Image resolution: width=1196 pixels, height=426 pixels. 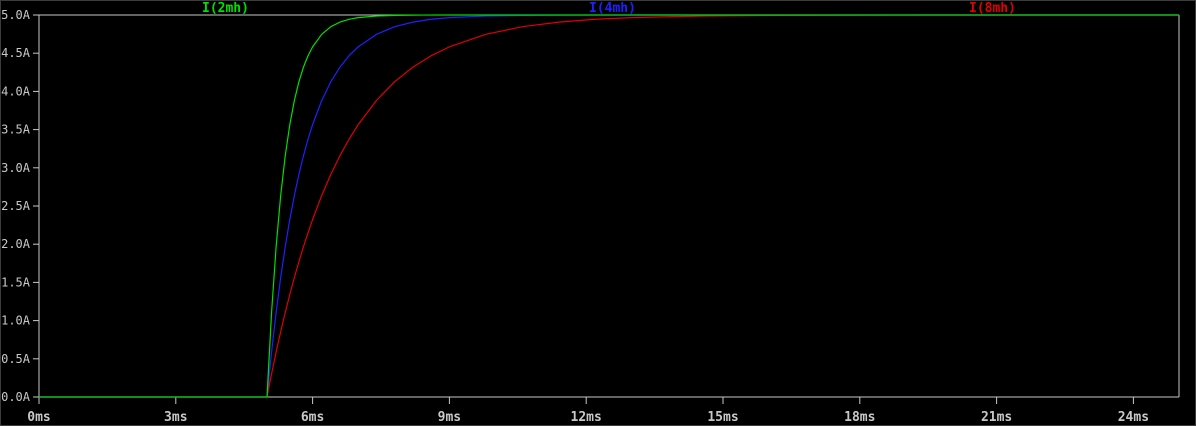 What do you see at coordinates (38, 417) in the screenshot?
I see `x-tick-label: 0ms` at bounding box center [38, 417].